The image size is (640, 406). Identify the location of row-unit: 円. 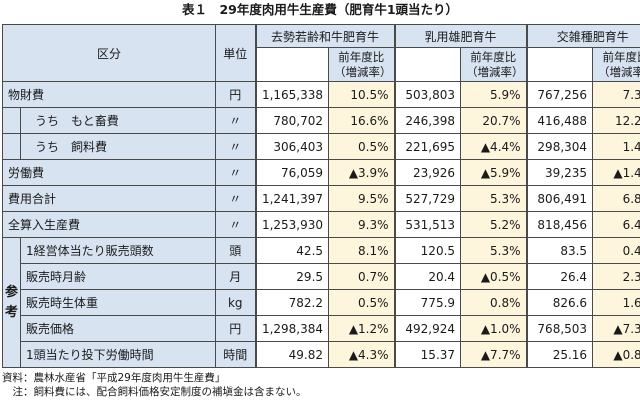
(236, 328).